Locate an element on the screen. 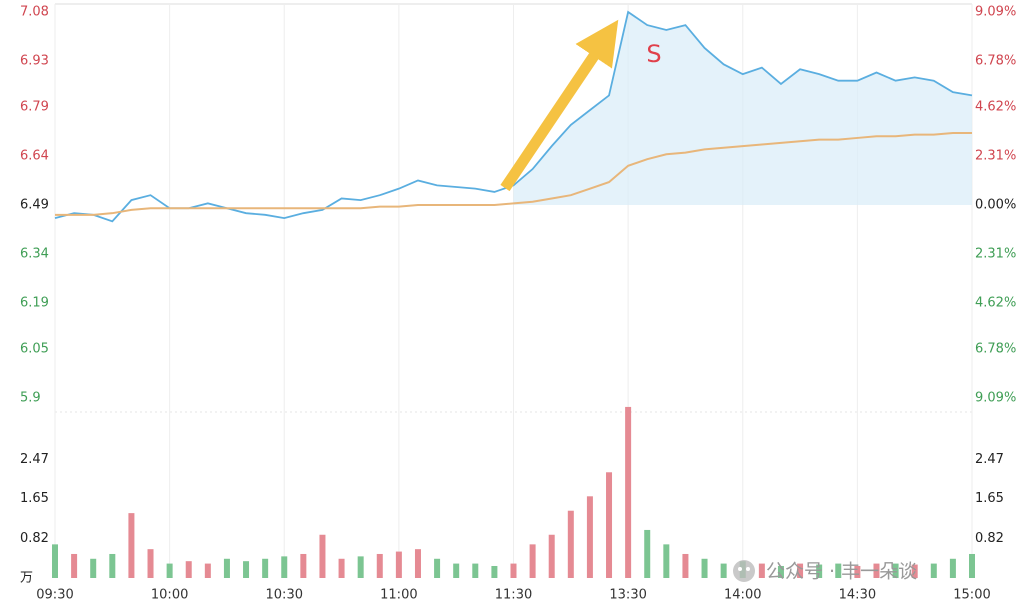 The width and height of the screenshot is (1032, 612). x-tick-label: 09:30 is located at coordinates (54, 595).